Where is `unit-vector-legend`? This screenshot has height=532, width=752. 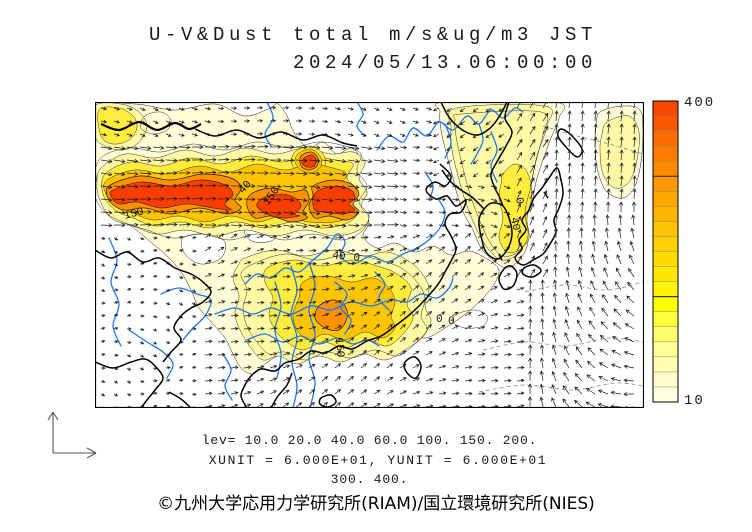 unit-vector-legend is located at coordinates (70, 432).